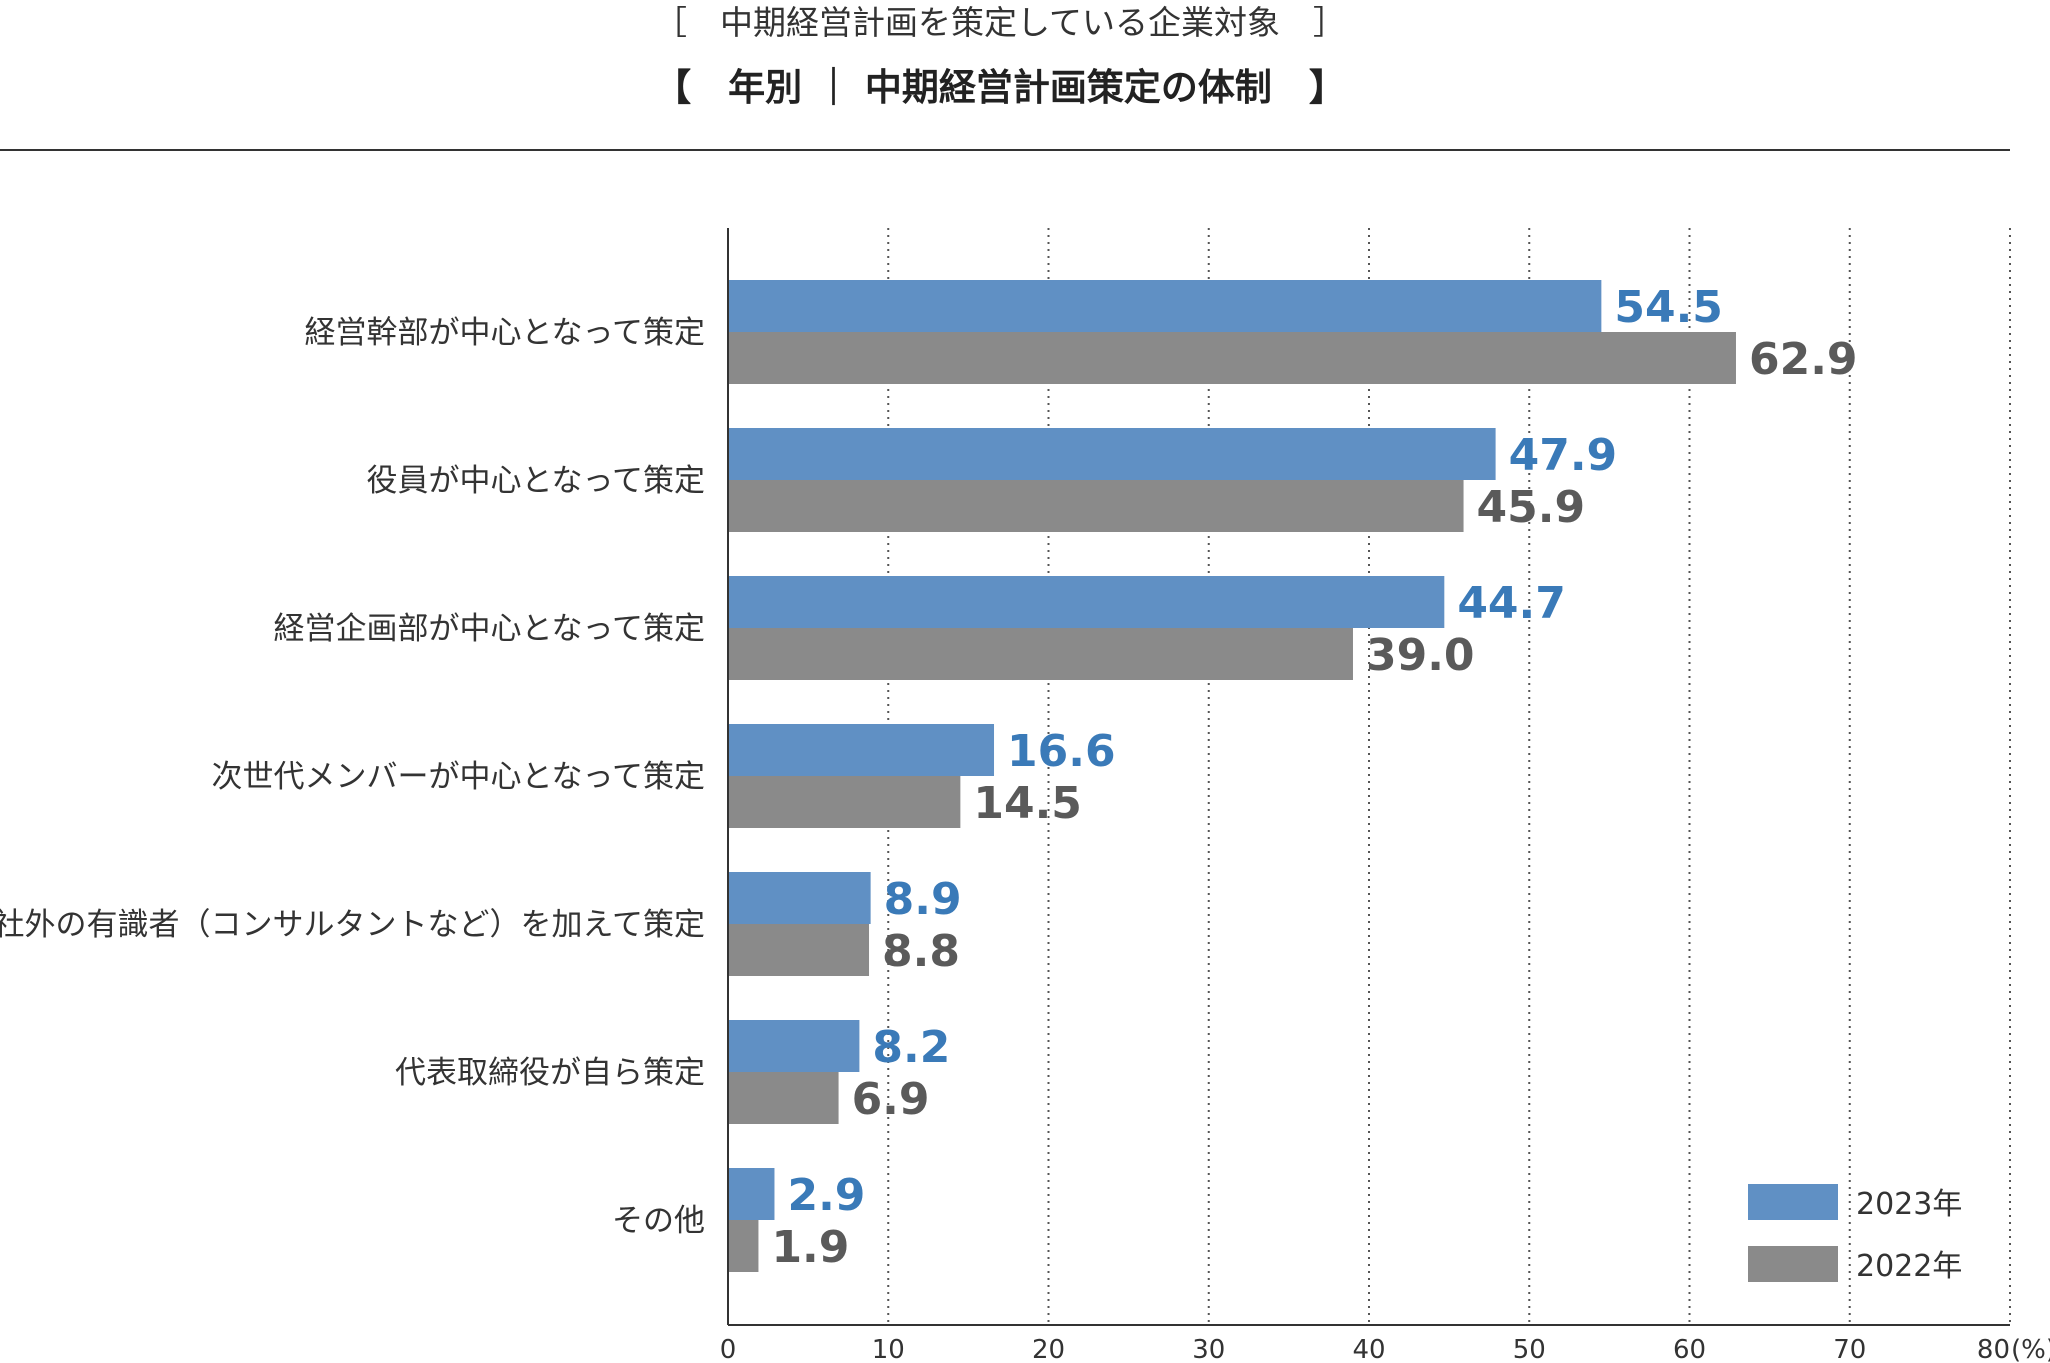 Image resolution: width=2050 pixels, height=1363 pixels. Describe the element at coordinates (1511, 603) in the screenshot. I see `value-label: 44.7` at that location.